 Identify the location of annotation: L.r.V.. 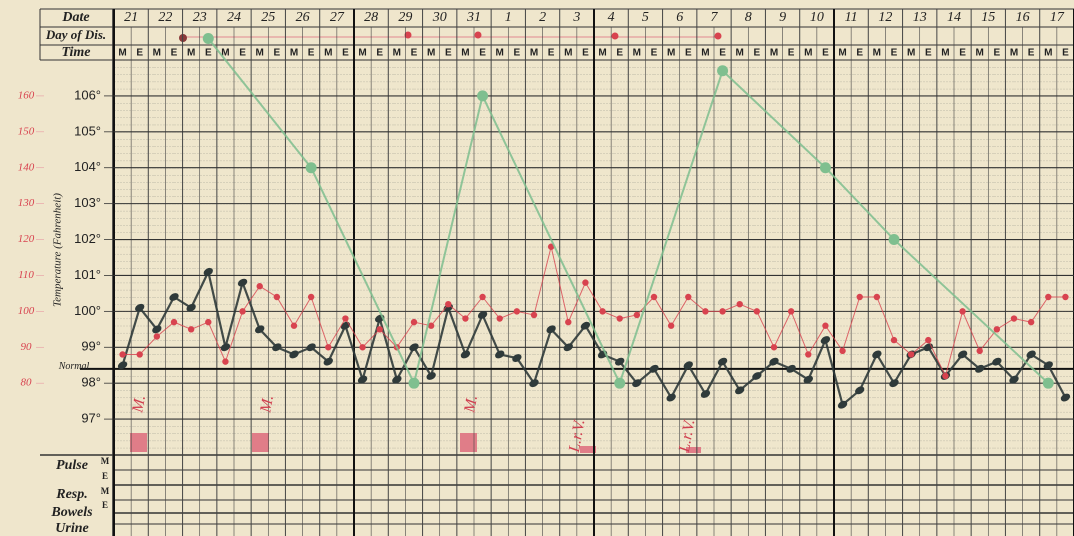
(687, 436).